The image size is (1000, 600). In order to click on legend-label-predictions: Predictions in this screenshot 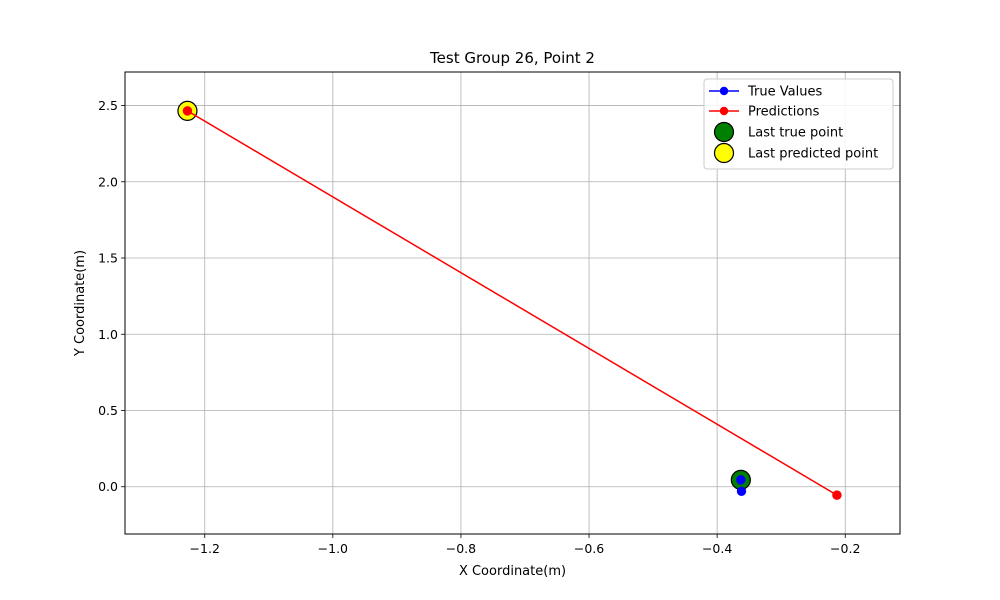, I will do `click(784, 112)`.